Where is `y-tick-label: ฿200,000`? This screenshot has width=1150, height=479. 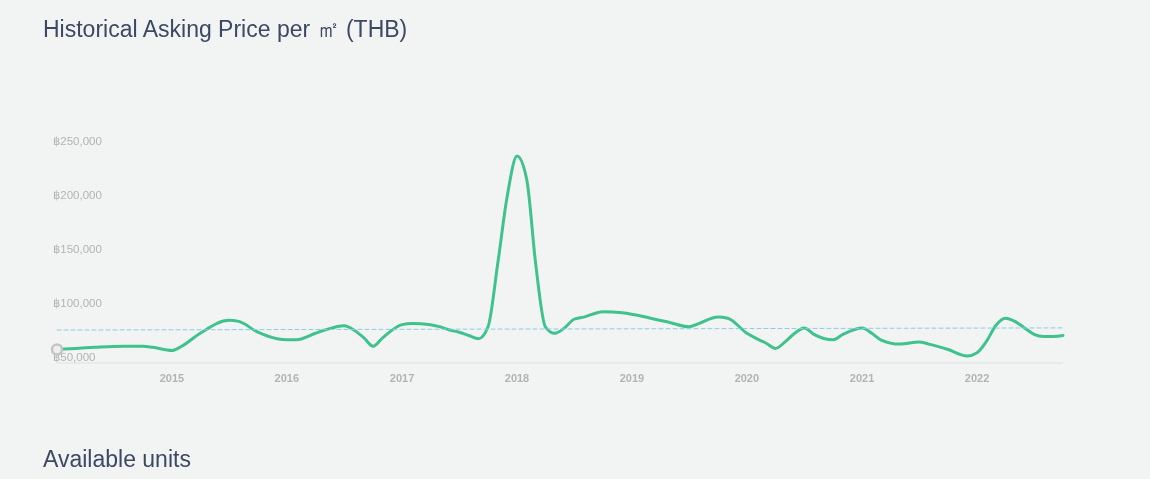
y-tick-label: ฿200,000 is located at coordinates (77, 195).